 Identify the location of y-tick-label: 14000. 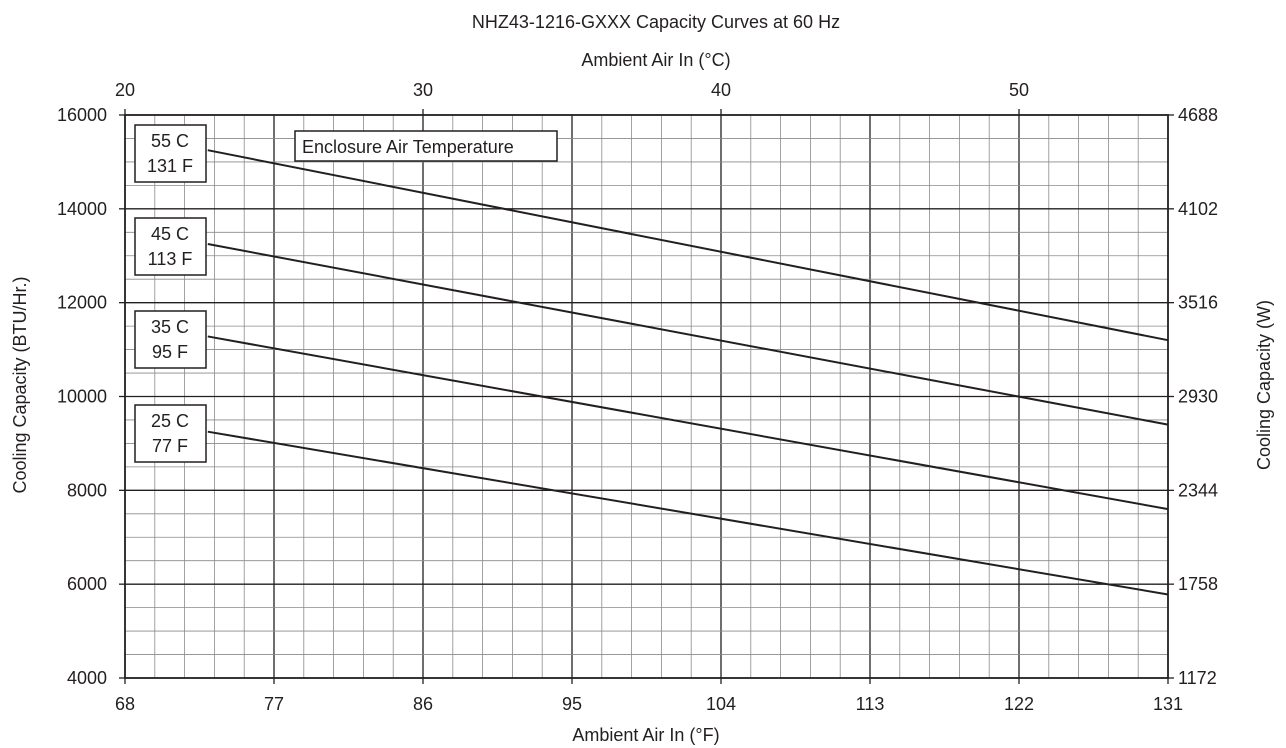
(82, 209).